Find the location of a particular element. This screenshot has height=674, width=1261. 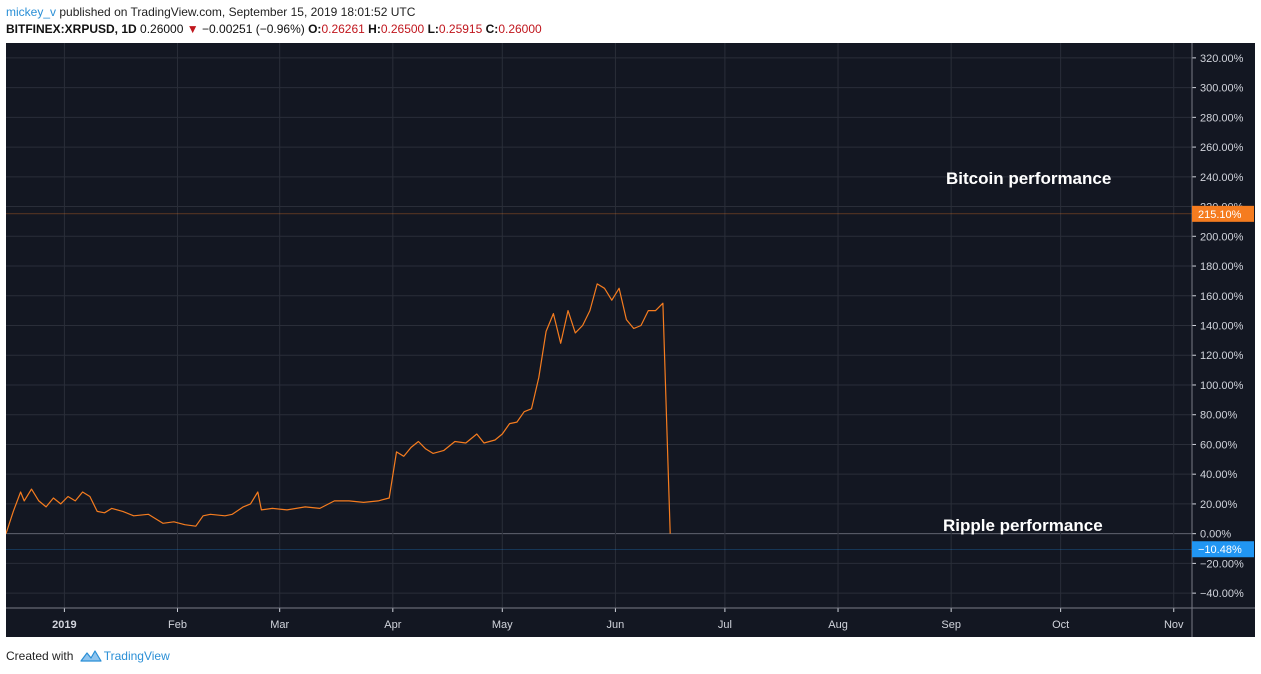

high-value: 0.26500 is located at coordinates (402, 29).